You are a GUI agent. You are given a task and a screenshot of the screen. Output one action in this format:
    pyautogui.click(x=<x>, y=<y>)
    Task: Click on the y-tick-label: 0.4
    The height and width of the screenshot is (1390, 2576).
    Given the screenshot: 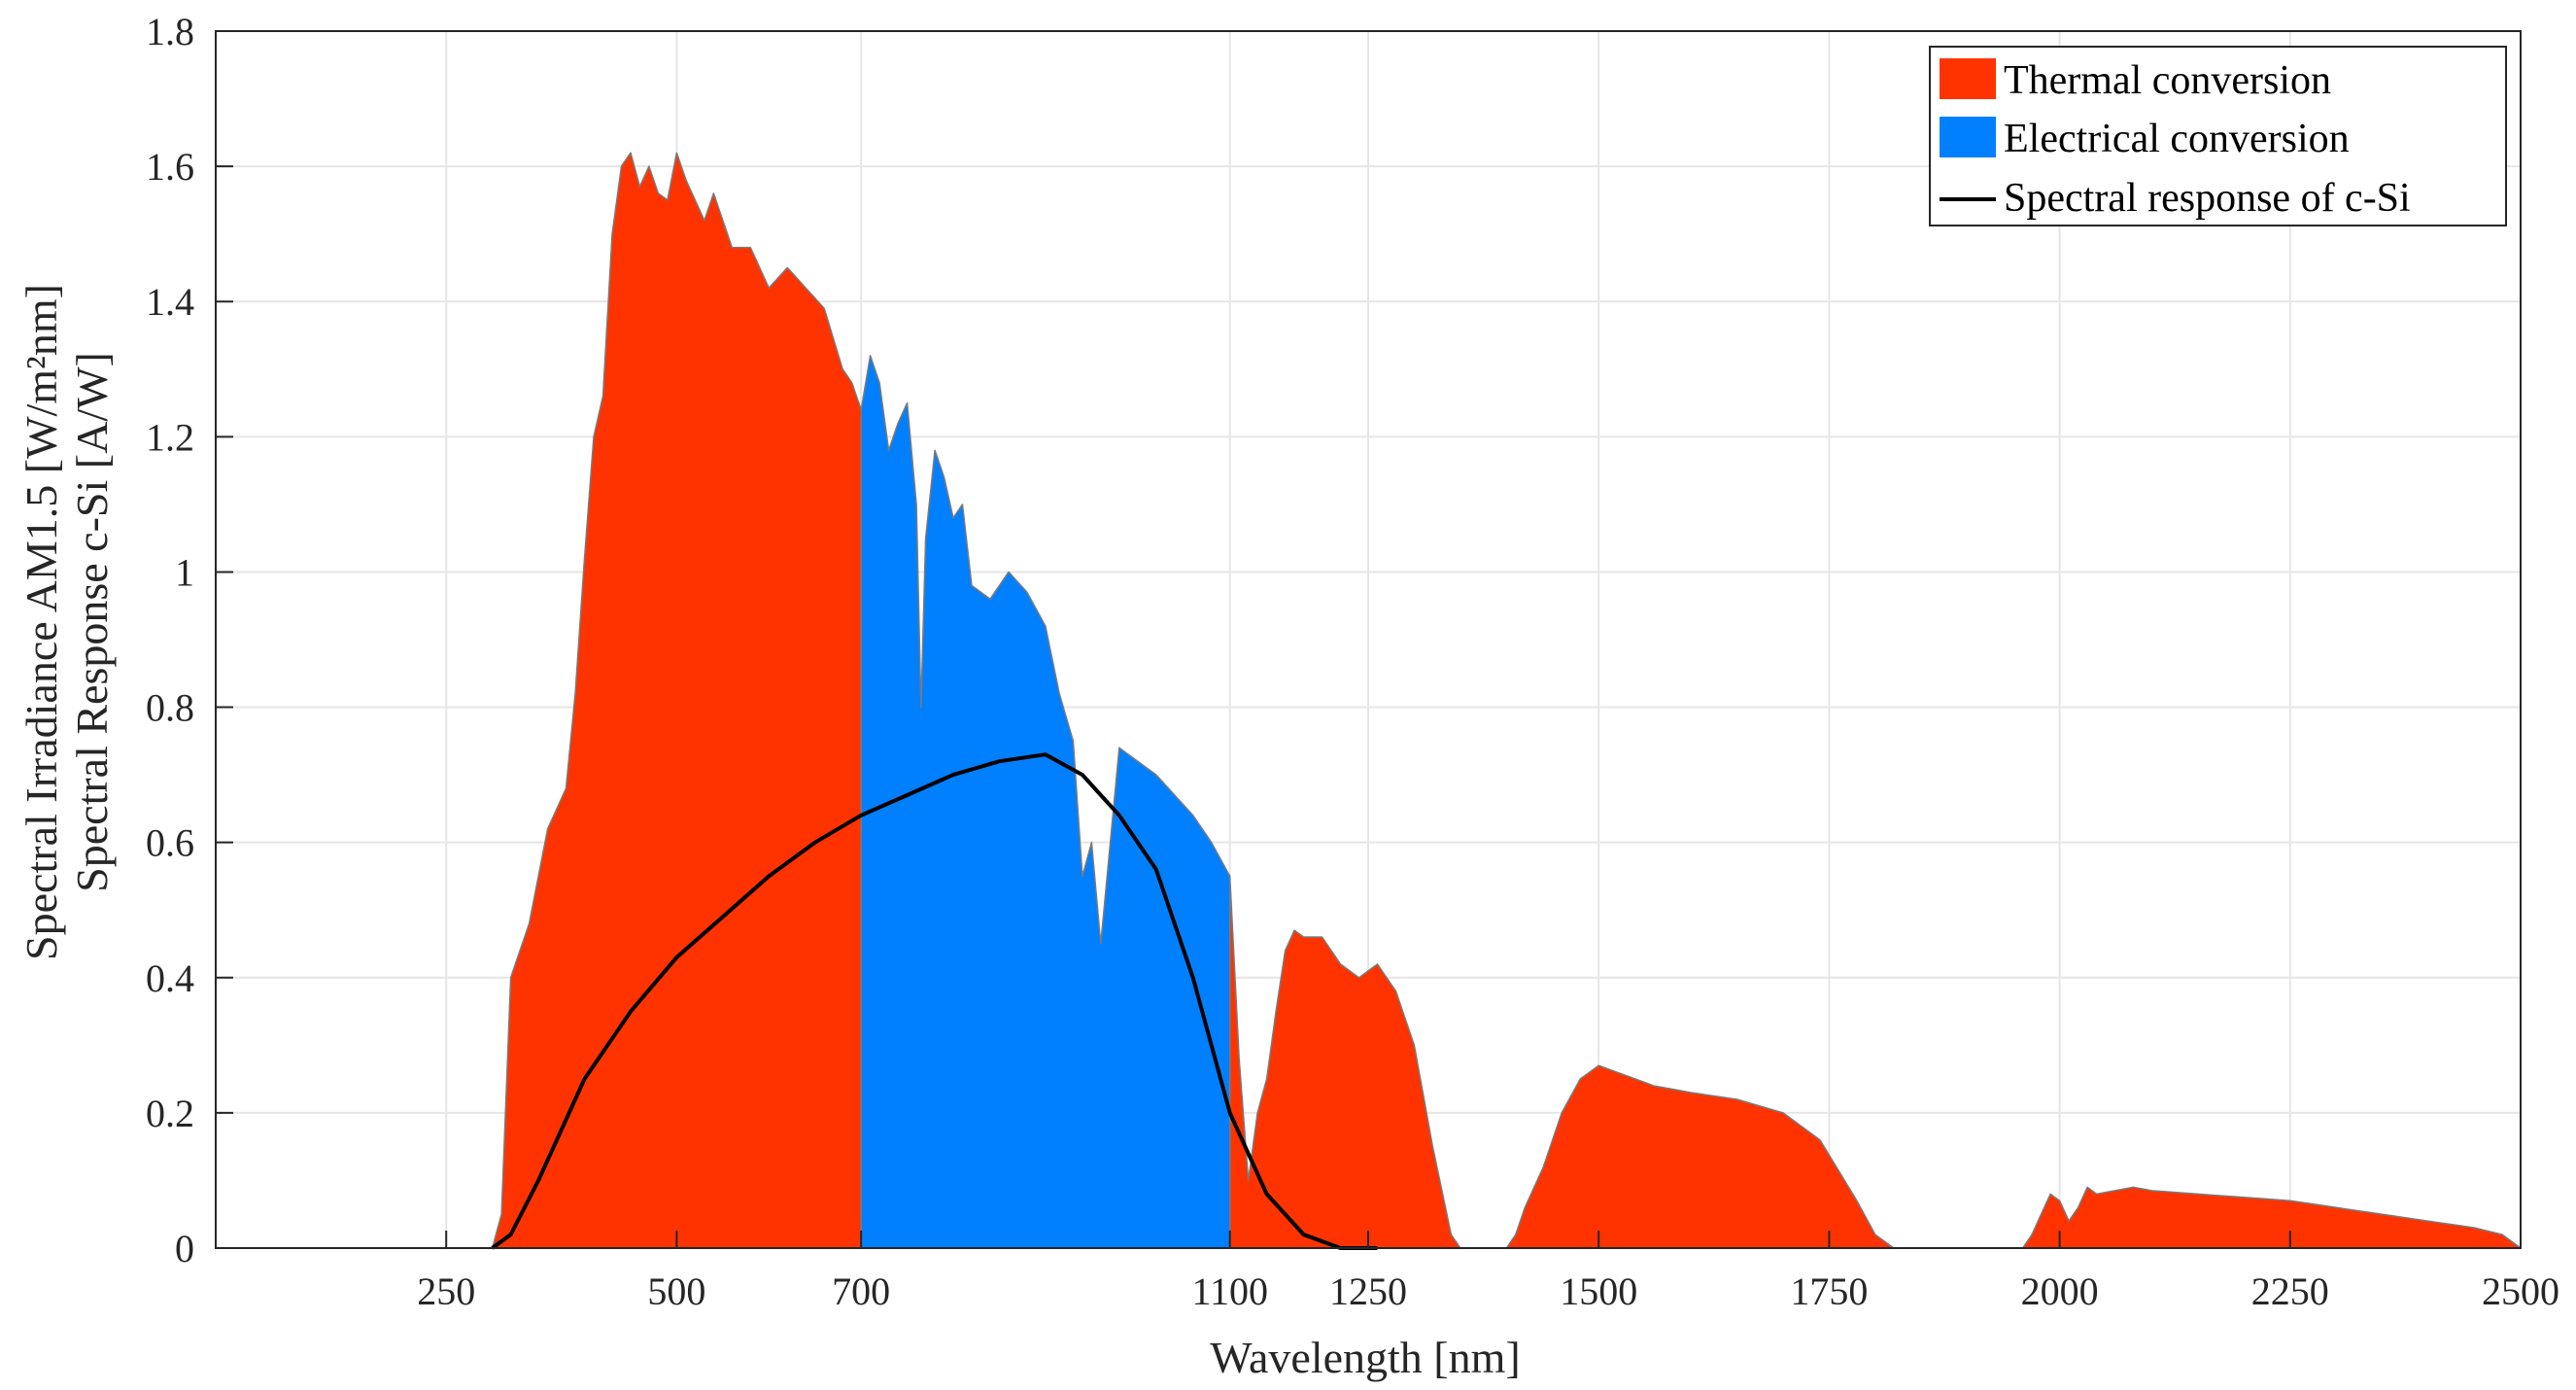 What is the action you would take?
    pyautogui.click(x=170, y=978)
    